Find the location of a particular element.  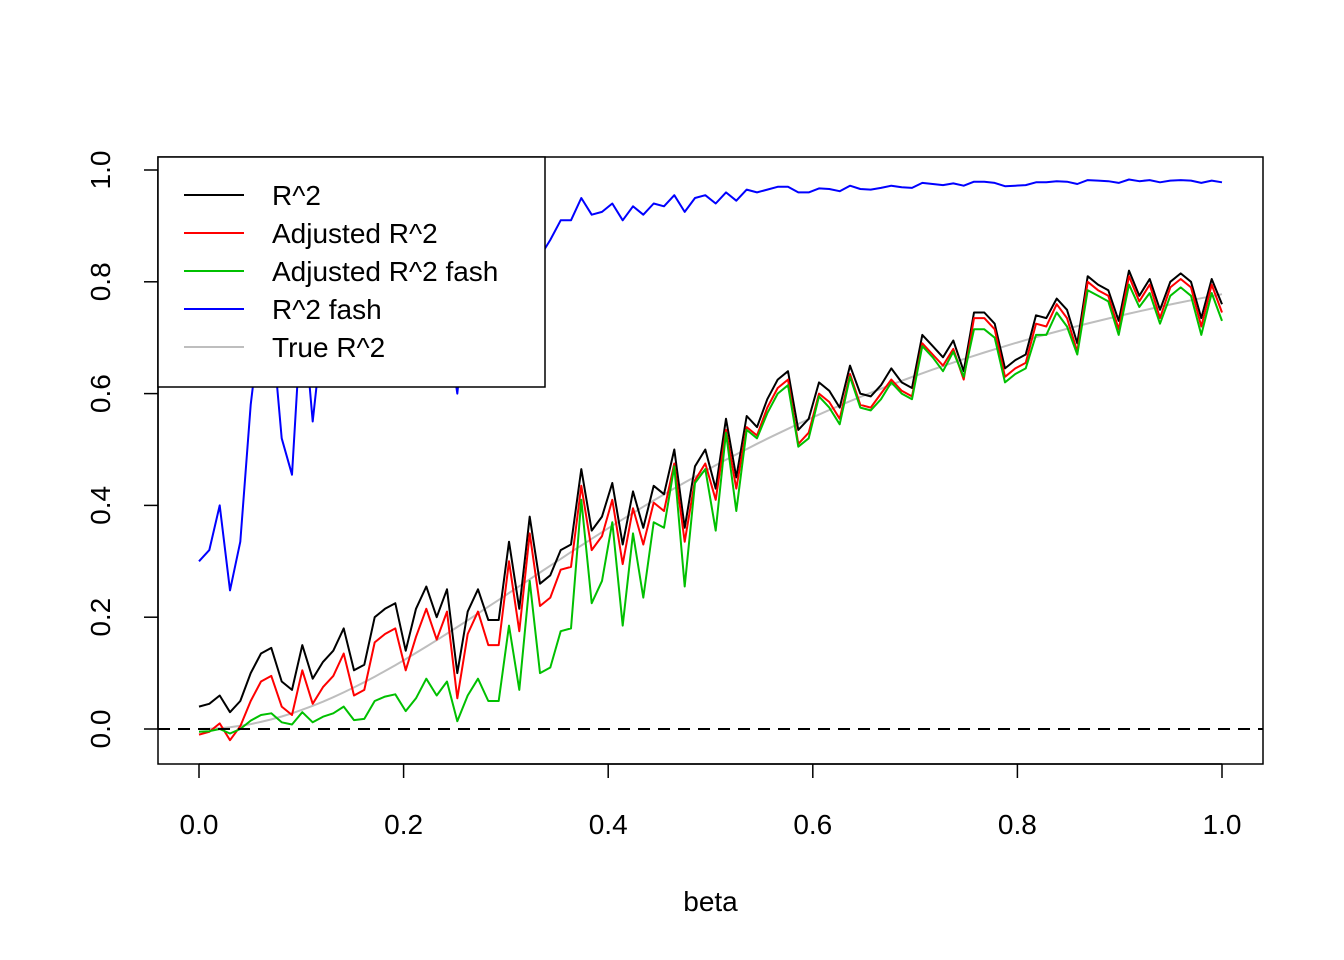

legend-label: True R^2 is located at coordinates (328, 347).